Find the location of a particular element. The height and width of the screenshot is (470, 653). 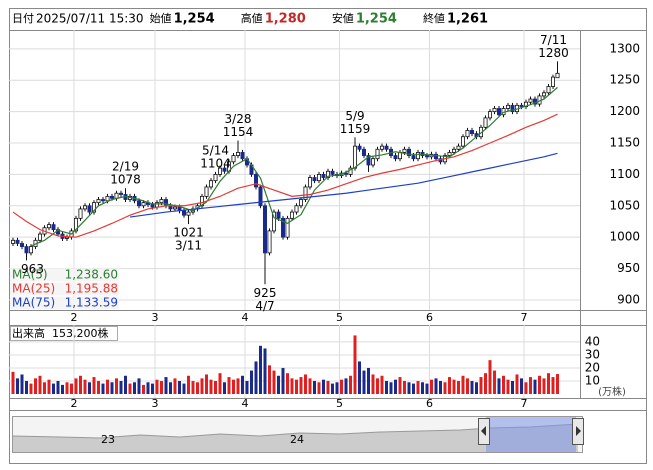

navigator-selection is located at coordinates (531, 434).